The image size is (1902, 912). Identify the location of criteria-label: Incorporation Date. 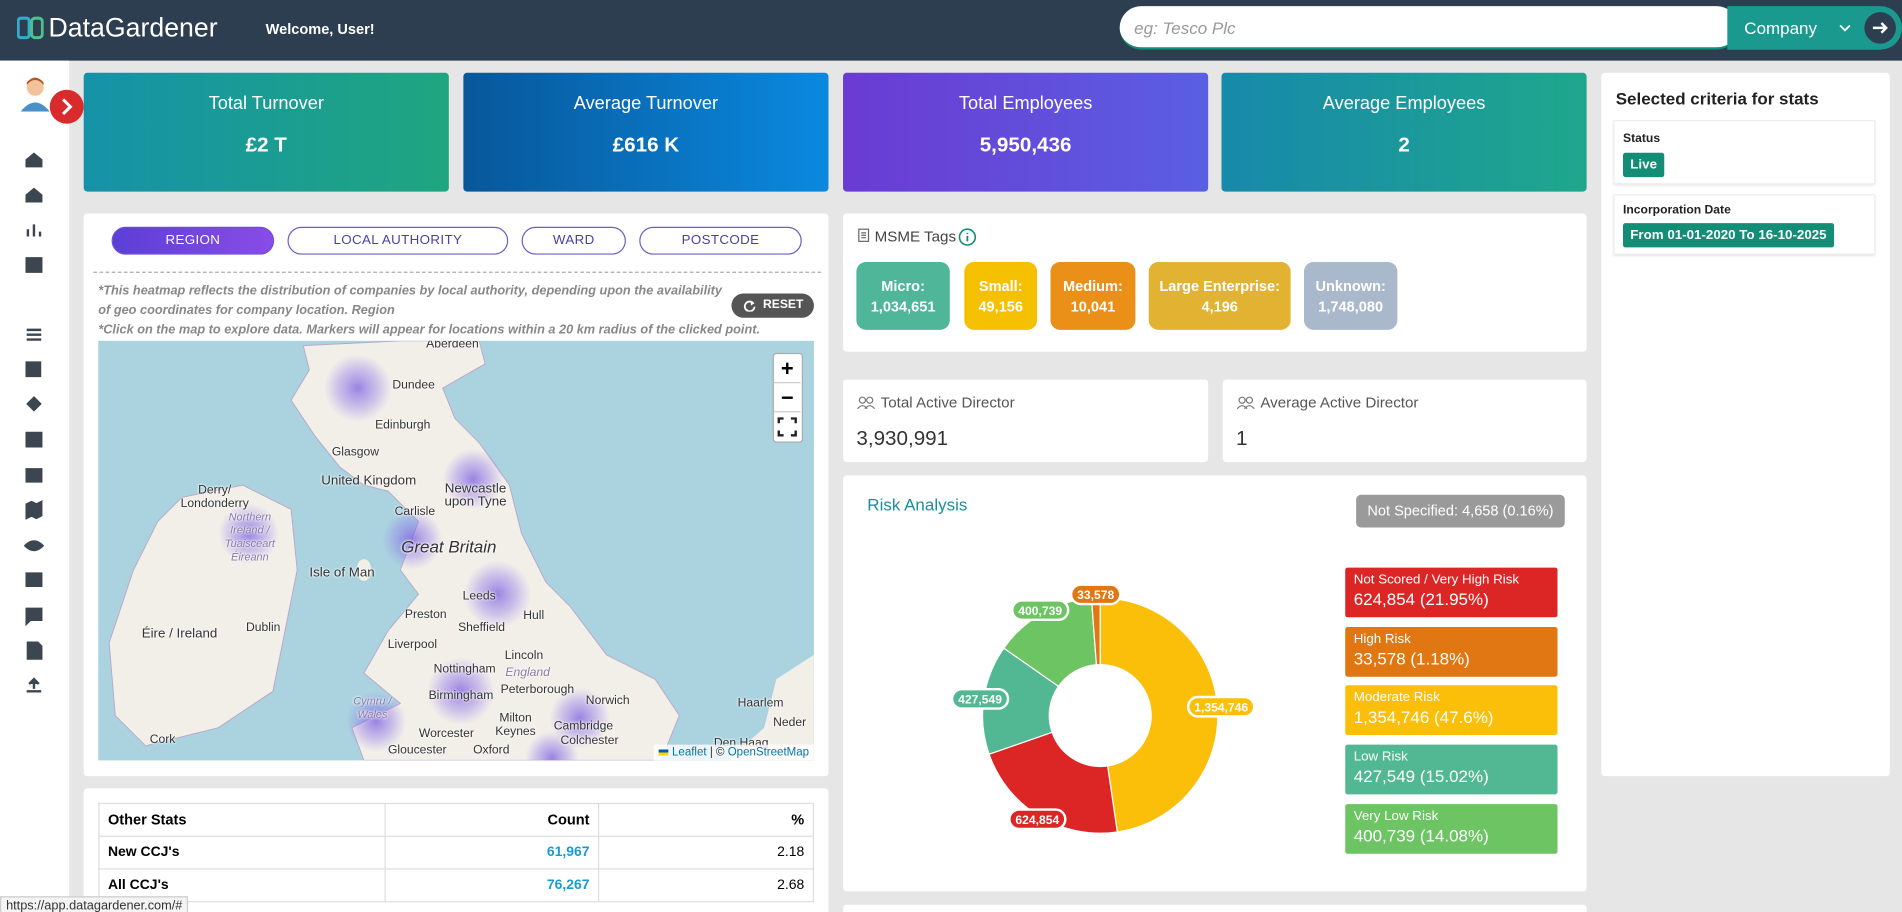
(1677, 210).